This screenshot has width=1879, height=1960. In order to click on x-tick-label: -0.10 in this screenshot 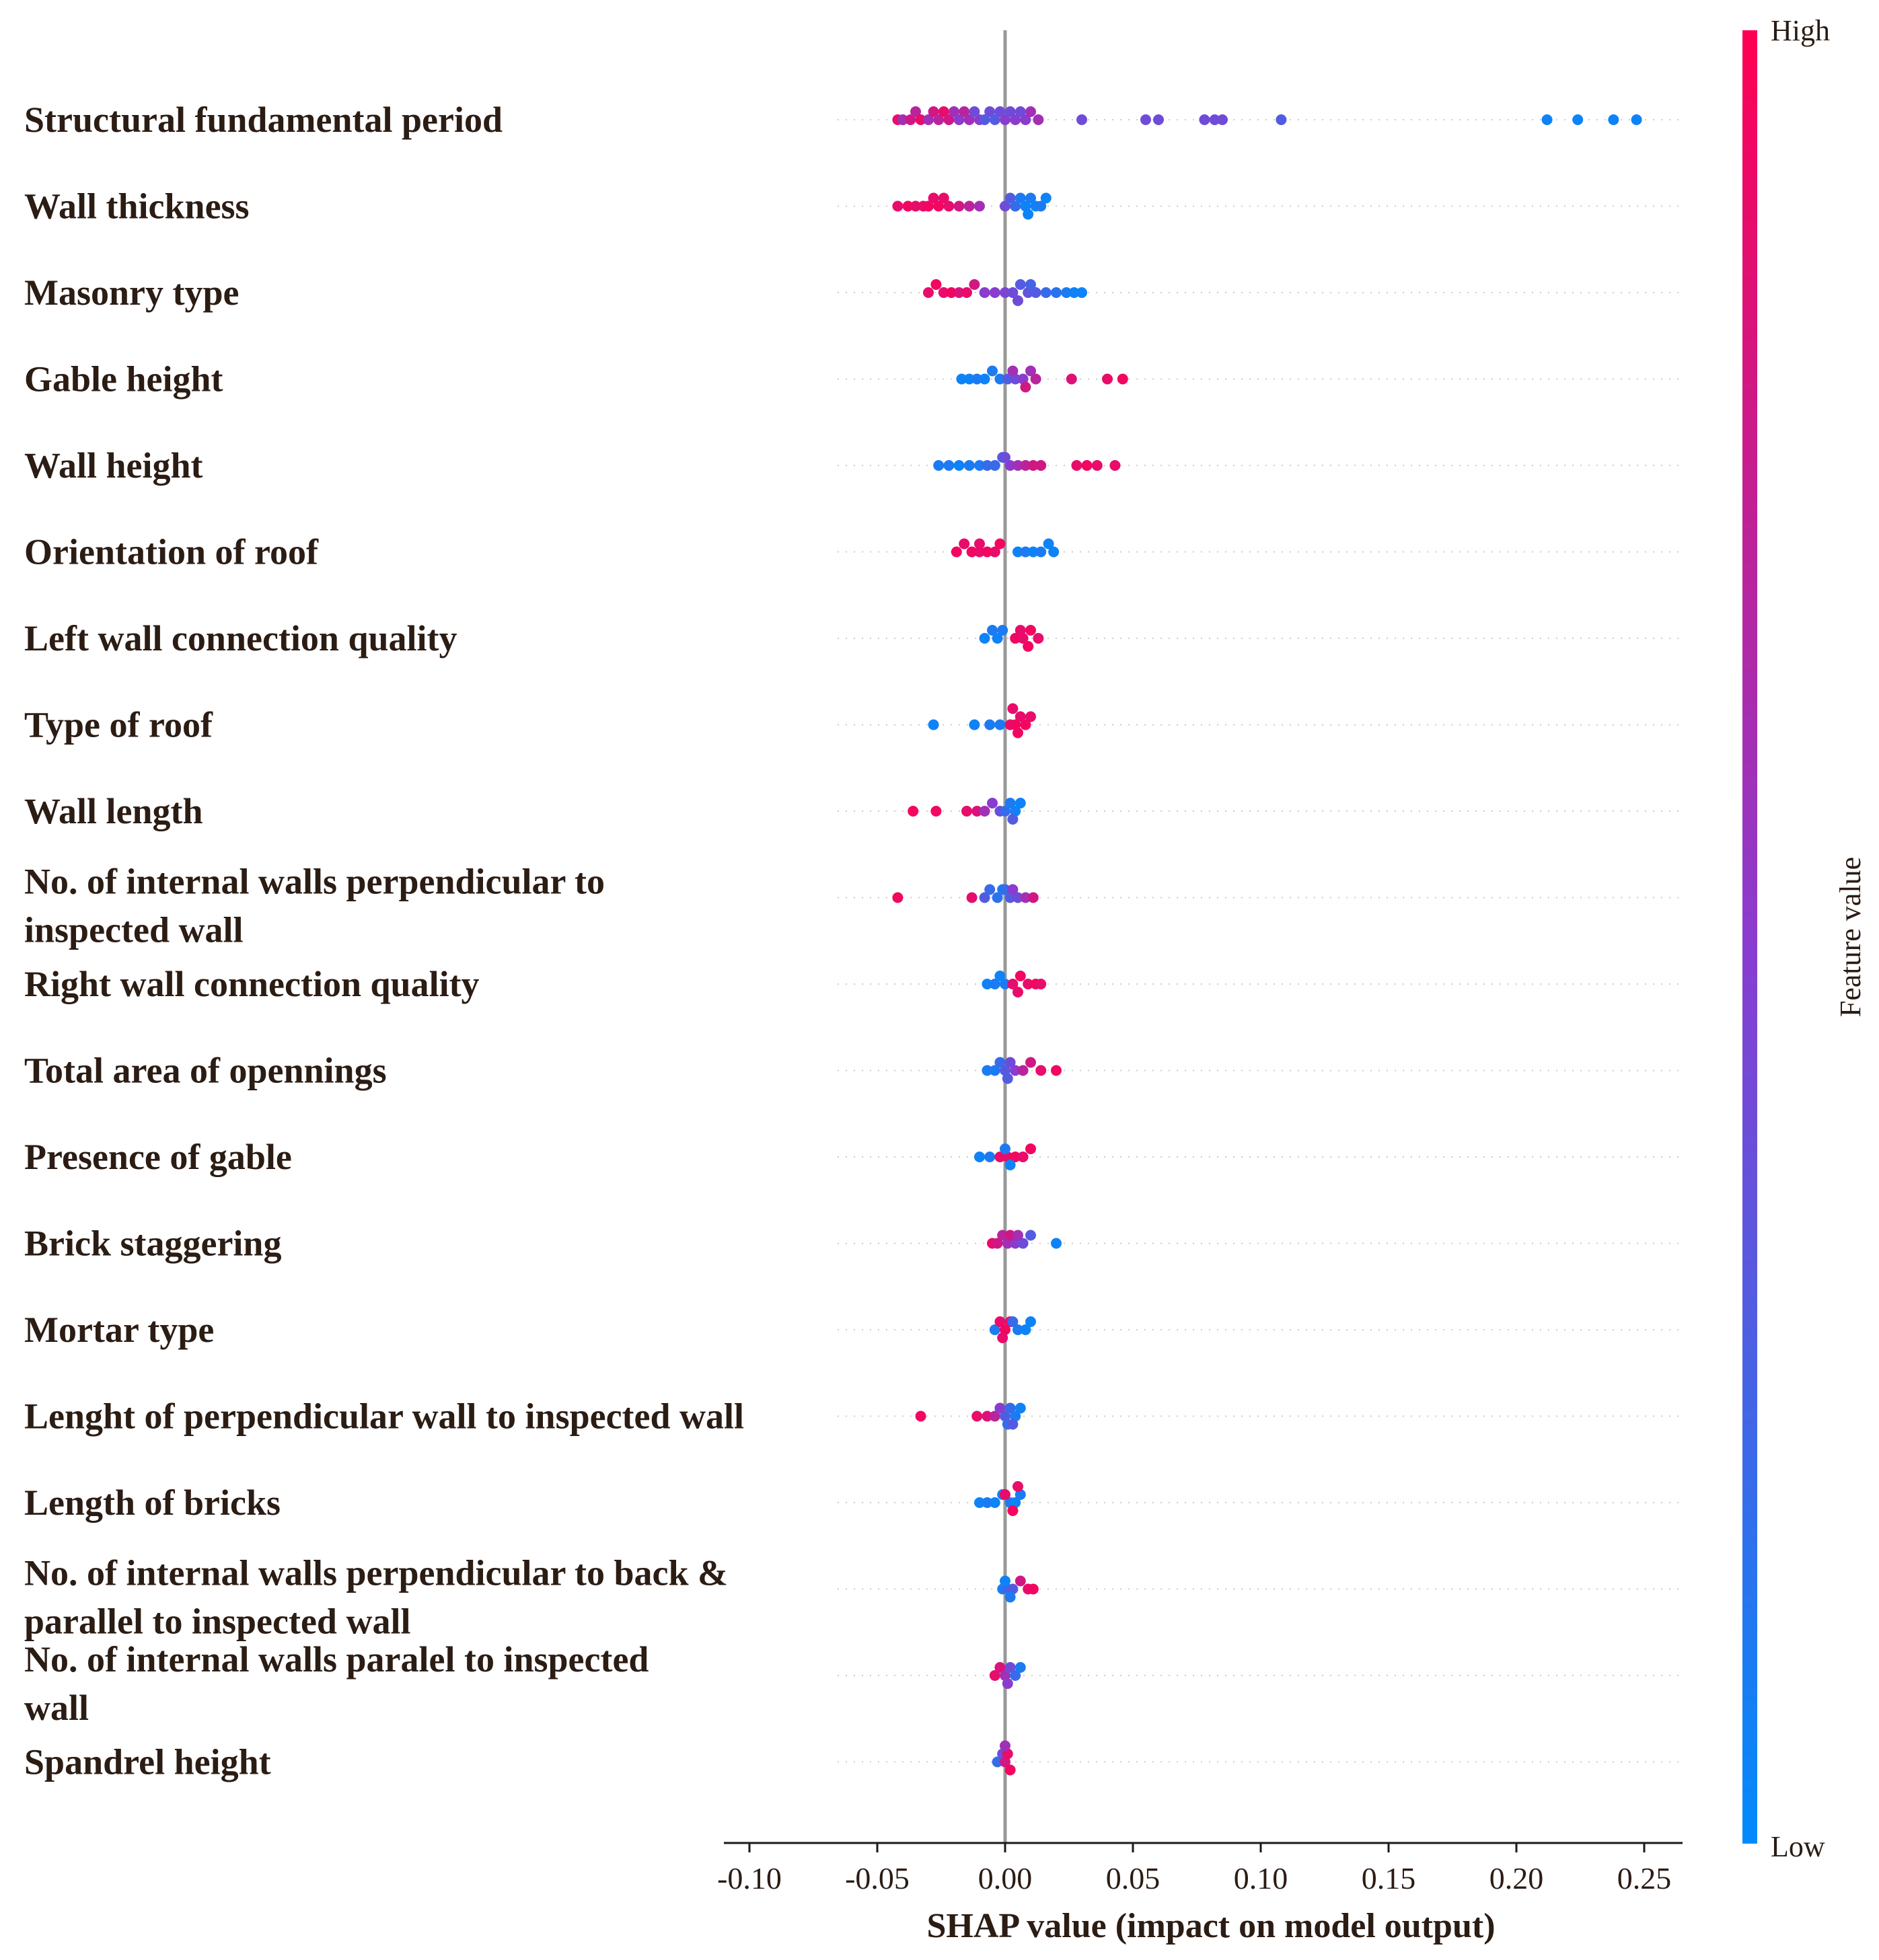, I will do `click(749, 1878)`.